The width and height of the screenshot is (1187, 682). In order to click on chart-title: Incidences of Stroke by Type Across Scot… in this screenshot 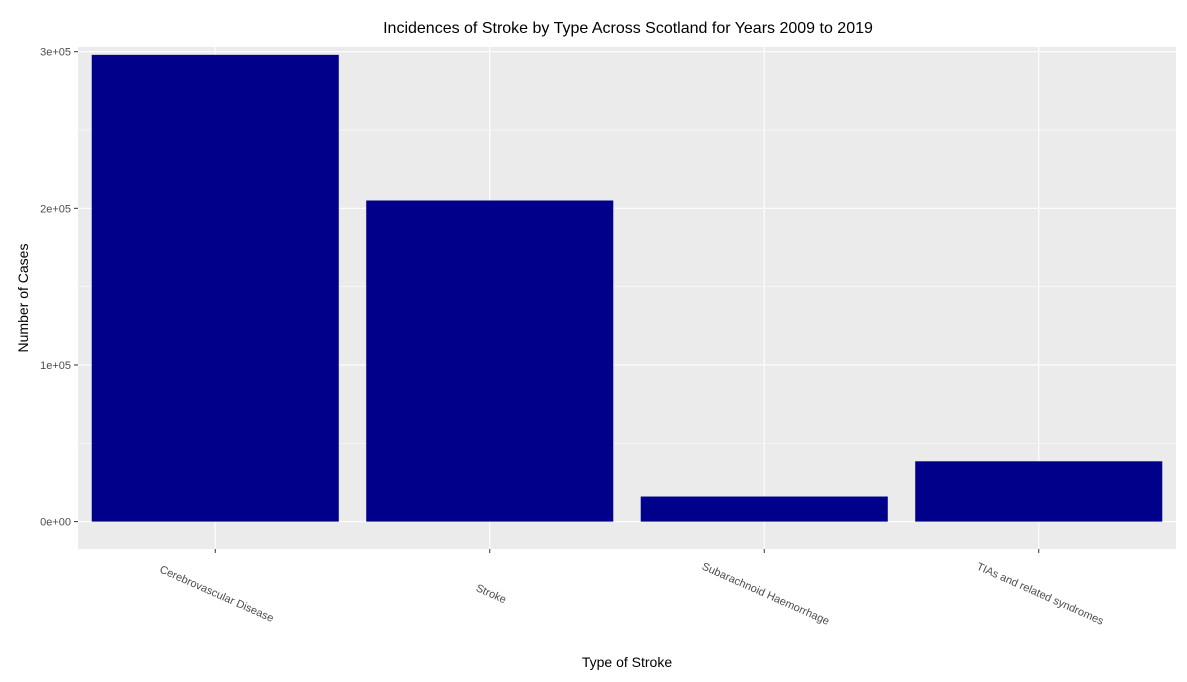, I will do `click(628, 28)`.